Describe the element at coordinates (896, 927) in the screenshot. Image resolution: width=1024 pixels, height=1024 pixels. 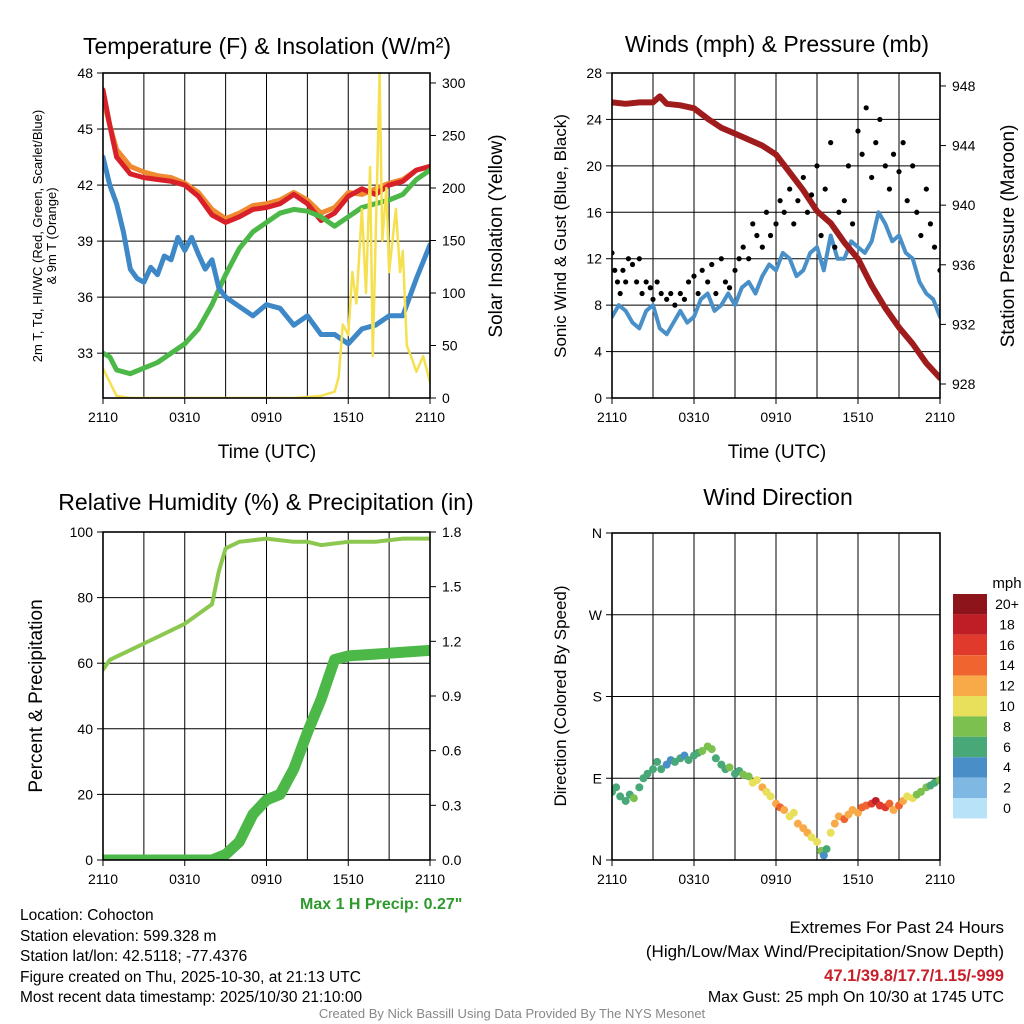
I see `extremes-title: Extremes For Past 24 Hours` at that location.